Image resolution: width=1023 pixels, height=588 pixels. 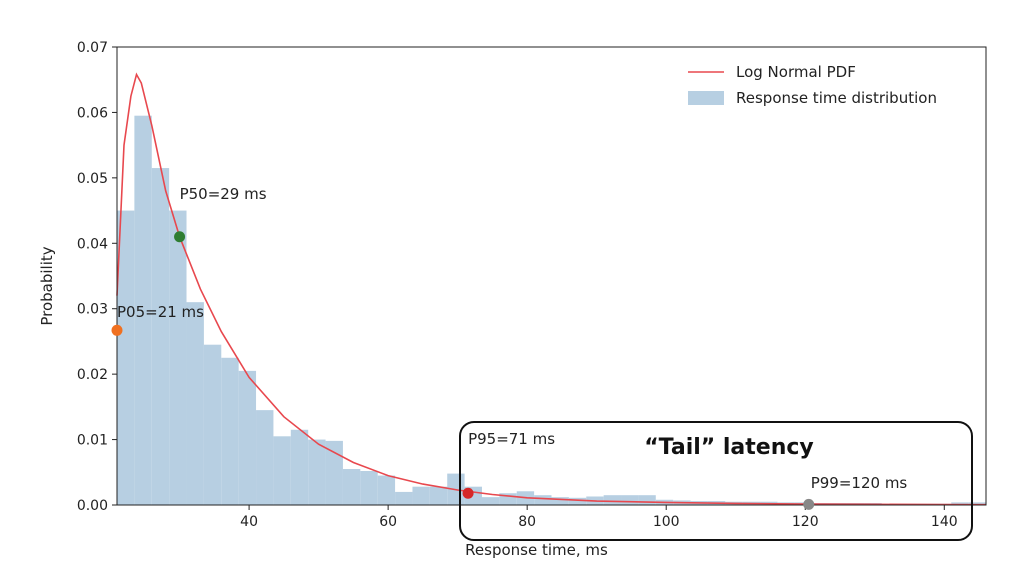 I want to click on legend-hist-swatch, so click(x=706, y=98).